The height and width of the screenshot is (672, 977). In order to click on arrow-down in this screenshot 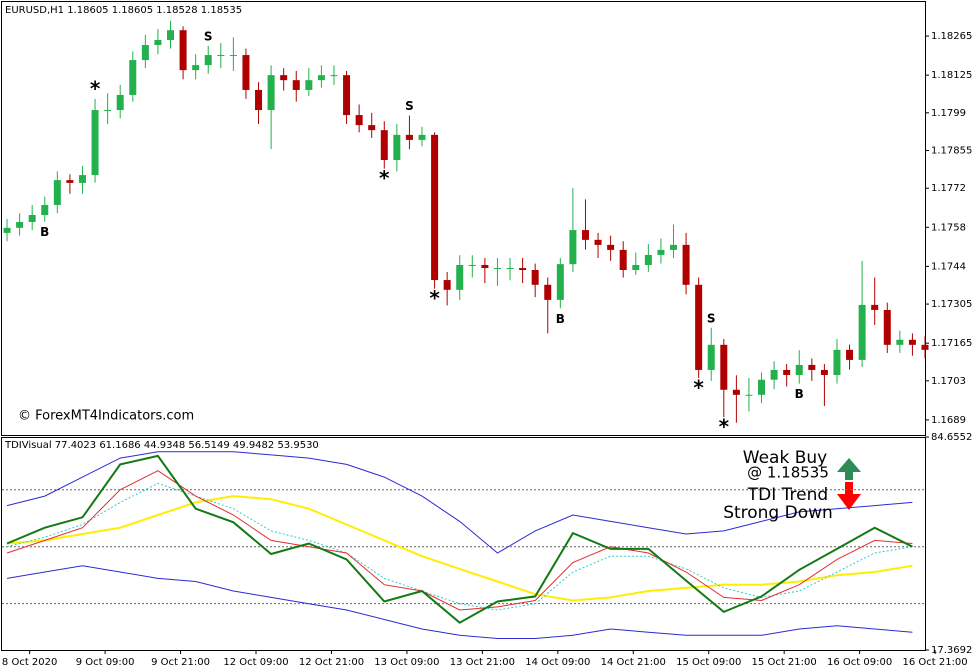, I will do `click(849, 496)`.